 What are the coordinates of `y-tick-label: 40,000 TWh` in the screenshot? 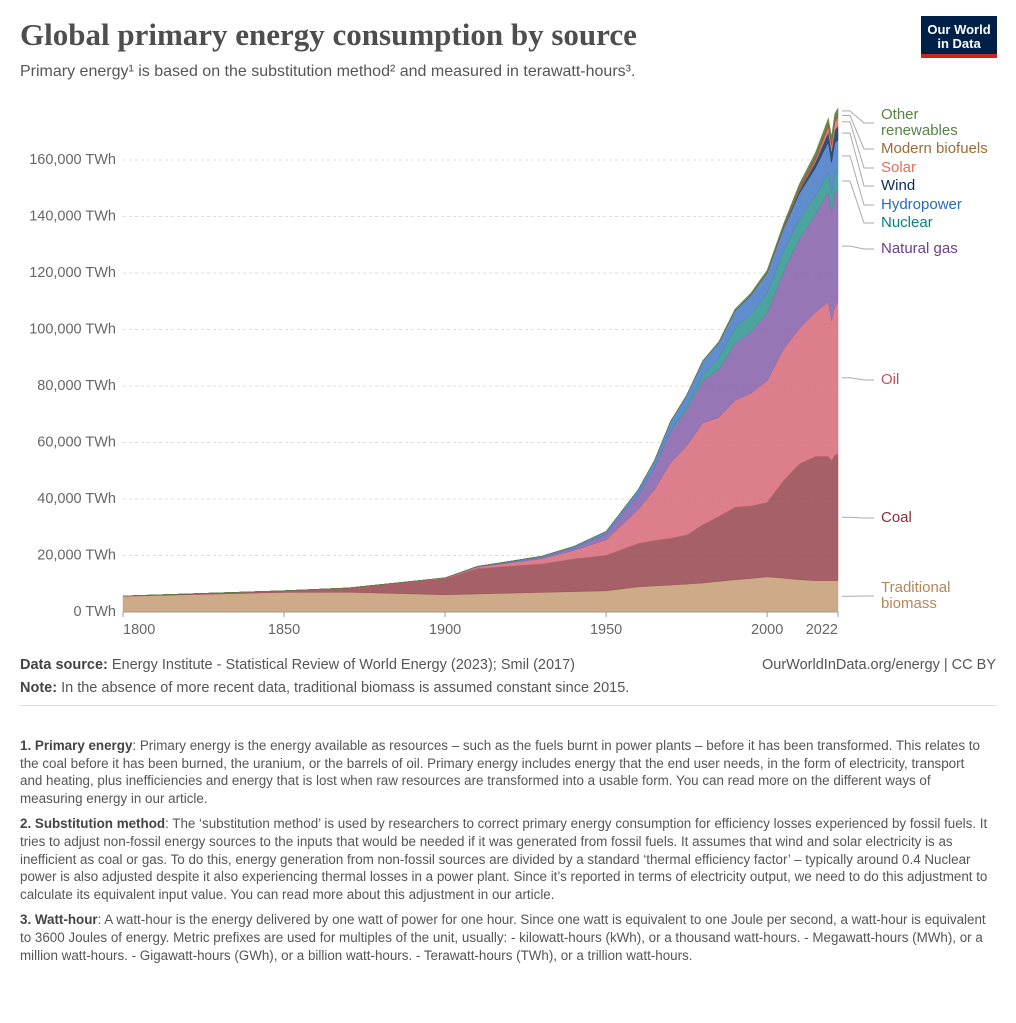 It's located at (76, 499).